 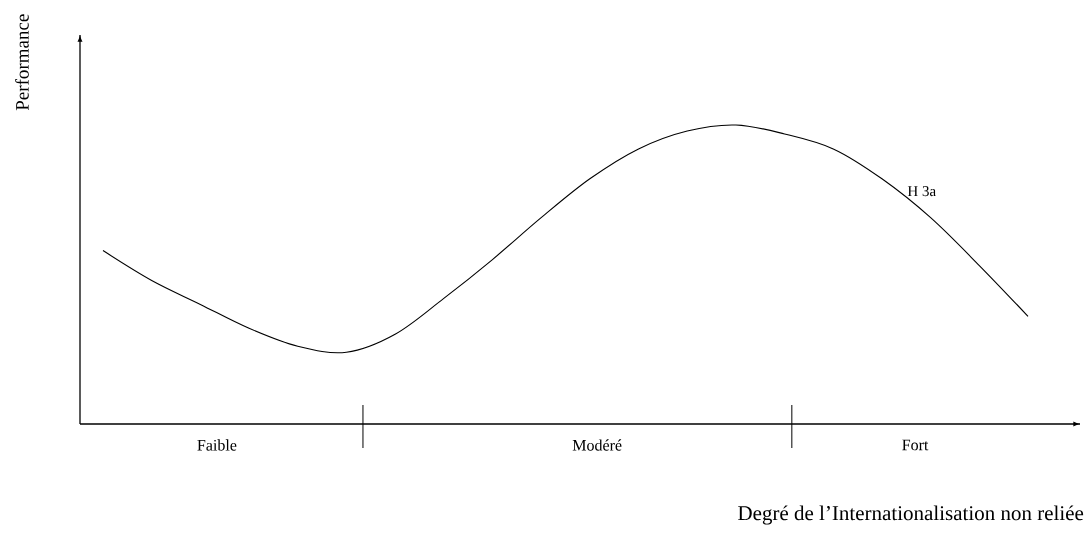 What do you see at coordinates (921, 191) in the screenshot?
I see `series-label: H 3a` at bounding box center [921, 191].